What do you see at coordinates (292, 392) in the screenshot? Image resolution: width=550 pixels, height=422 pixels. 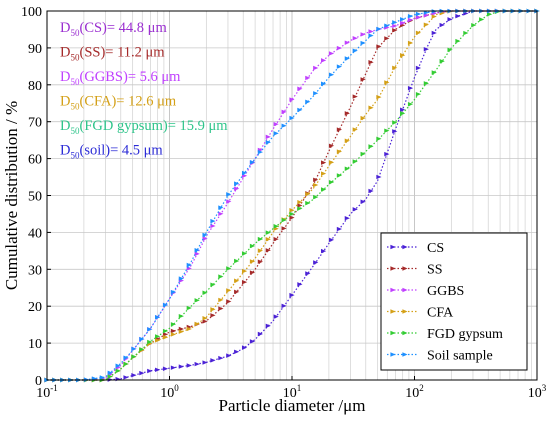 I see `x-tick-label: 10¹` at bounding box center [292, 392].